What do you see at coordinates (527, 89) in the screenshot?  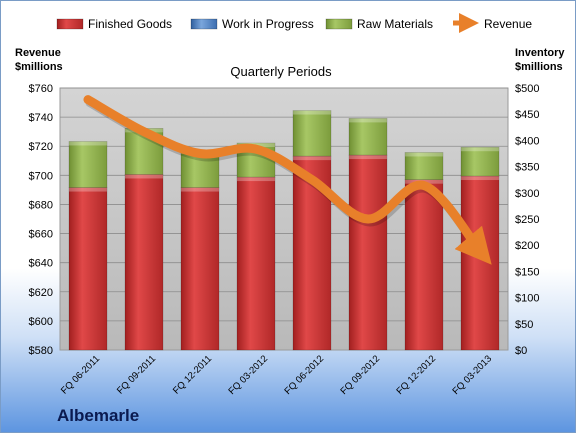 I see `right-tick-label: $500` at bounding box center [527, 89].